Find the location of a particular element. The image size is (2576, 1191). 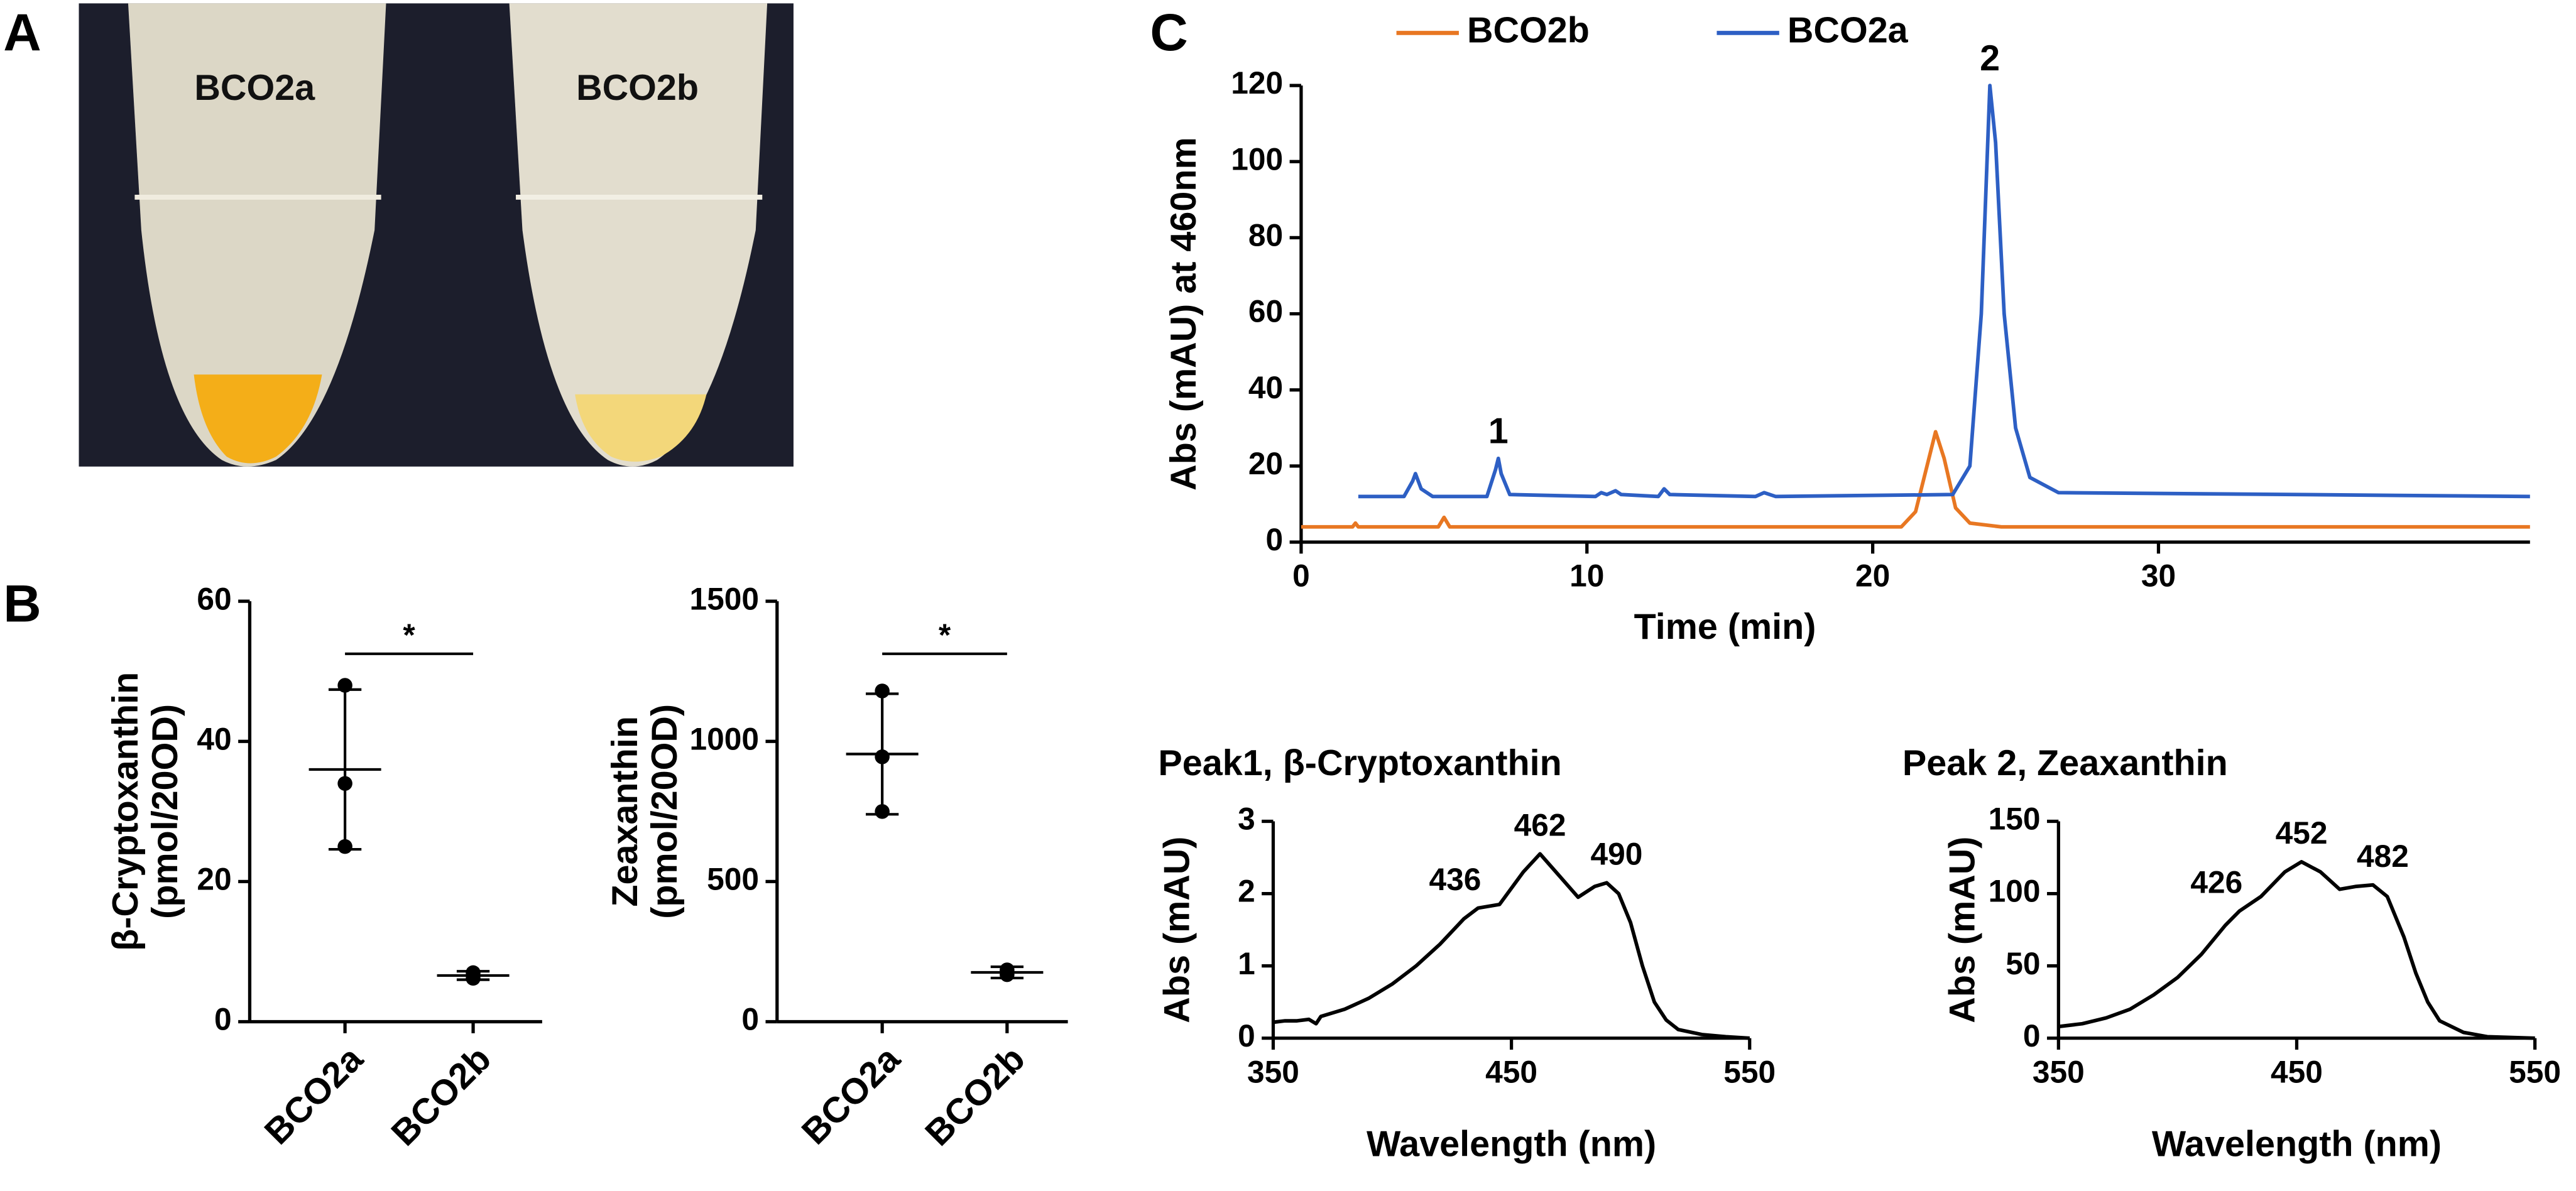

x-axis-label: Time (min) is located at coordinates (1725, 627).